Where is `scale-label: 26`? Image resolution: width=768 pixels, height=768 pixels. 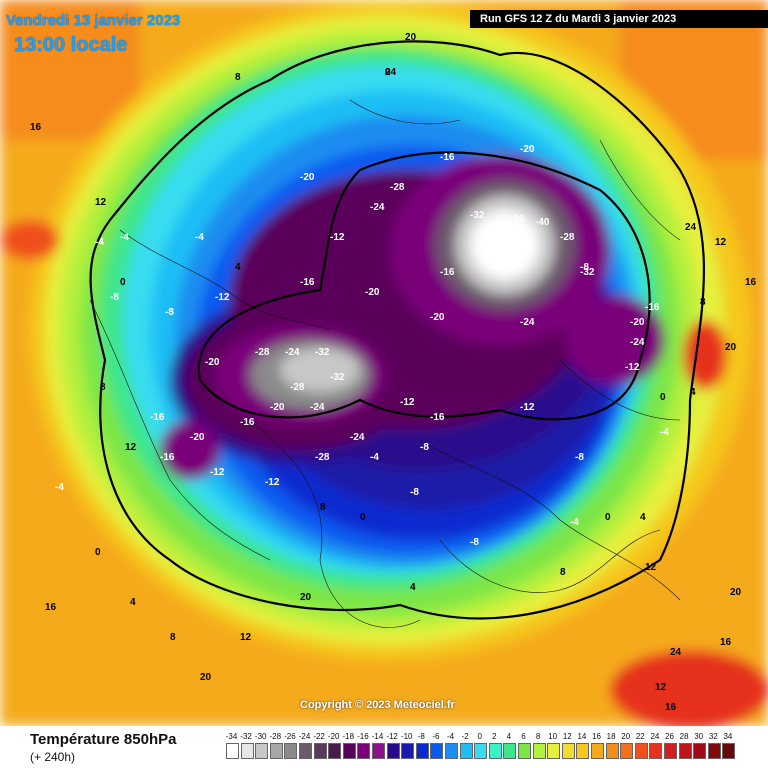
scale-label: 26 is located at coordinates (669, 736).